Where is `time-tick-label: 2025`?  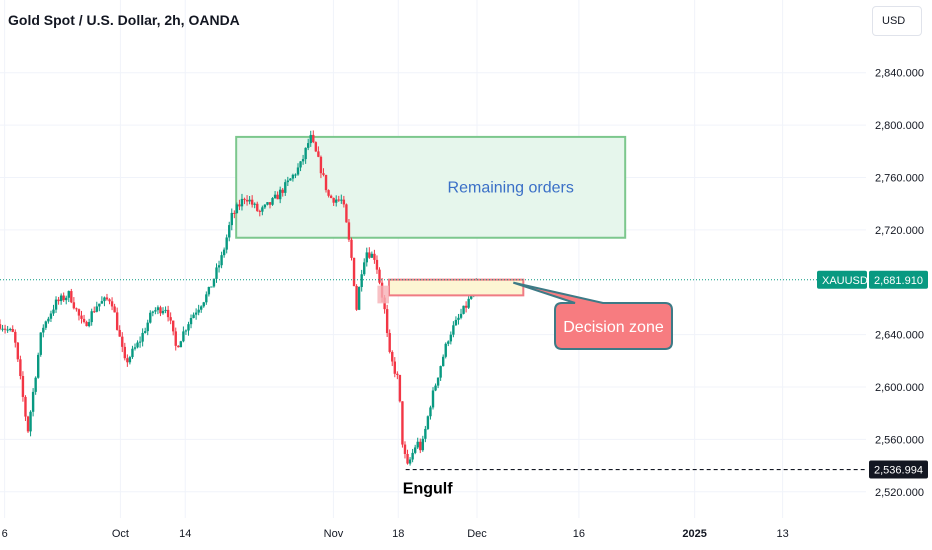
time-tick-label: 2025 is located at coordinates (694, 534).